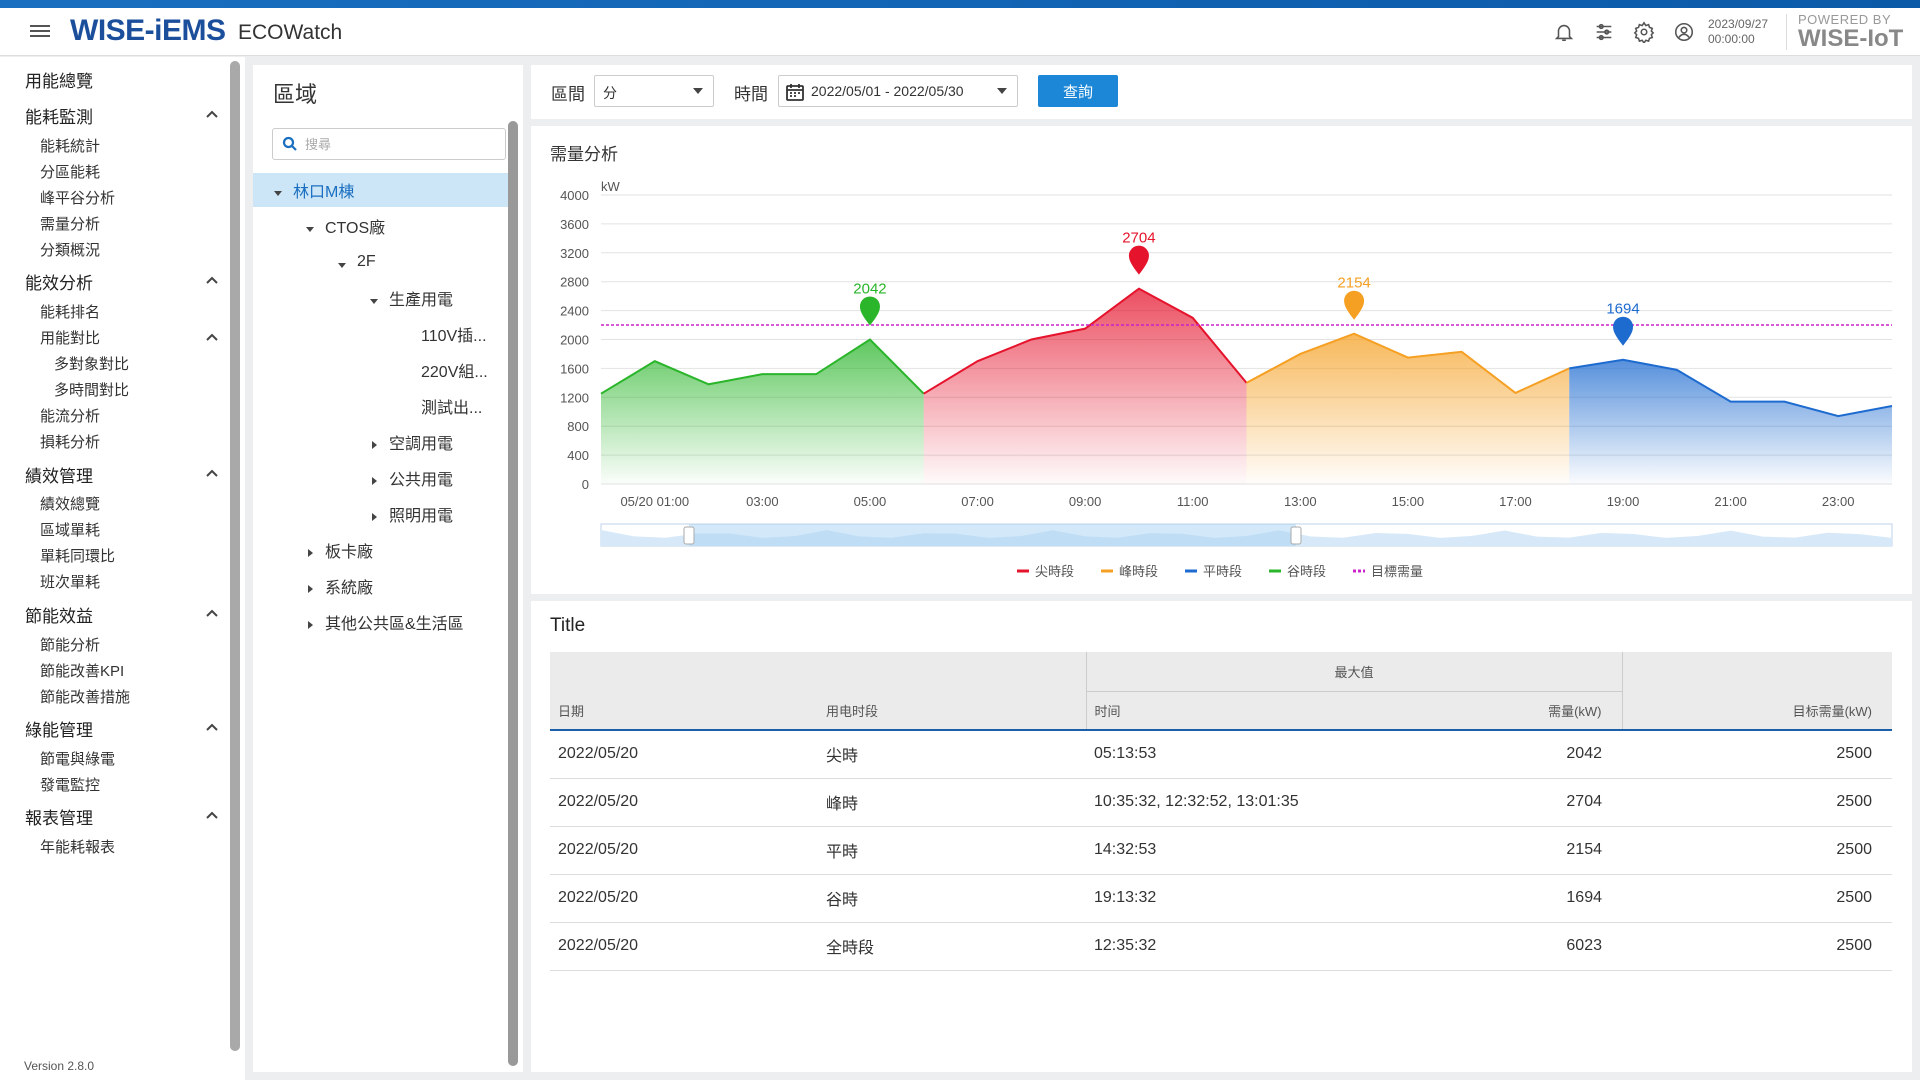 The image size is (1920, 1080). What do you see at coordinates (168, 363) in the screenshot?
I see `sidebar-item: 多對象對比` at bounding box center [168, 363].